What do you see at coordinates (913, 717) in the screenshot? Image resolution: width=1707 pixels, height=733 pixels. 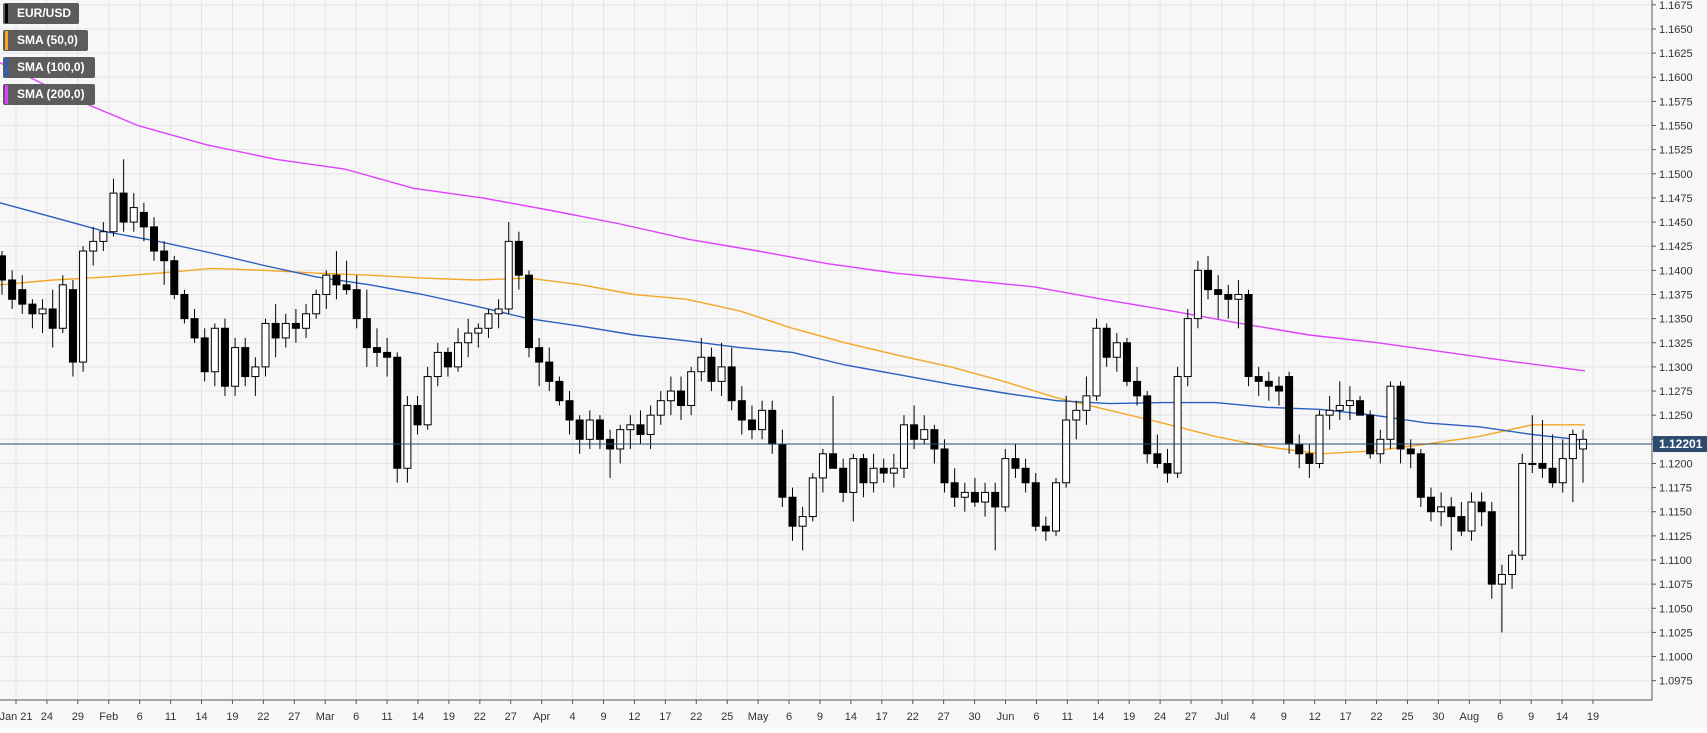 I see `x-tick-label: 22` at bounding box center [913, 717].